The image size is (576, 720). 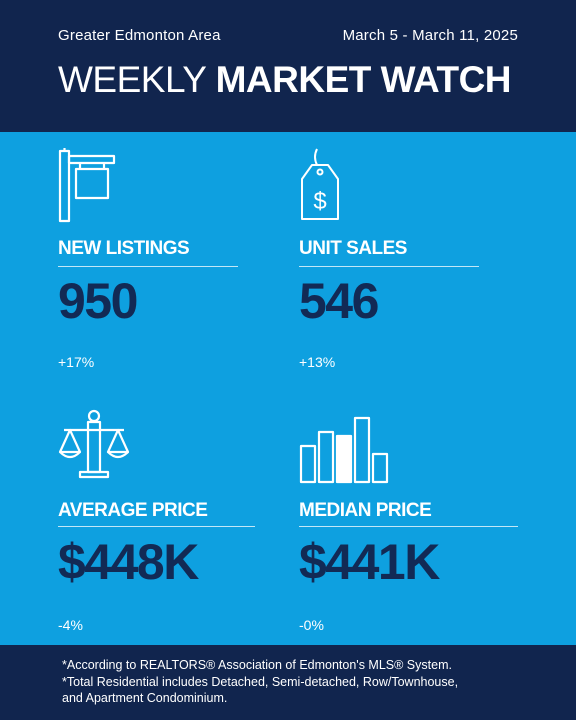 I want to click on average-price-divider, so click(x=156, y=526).